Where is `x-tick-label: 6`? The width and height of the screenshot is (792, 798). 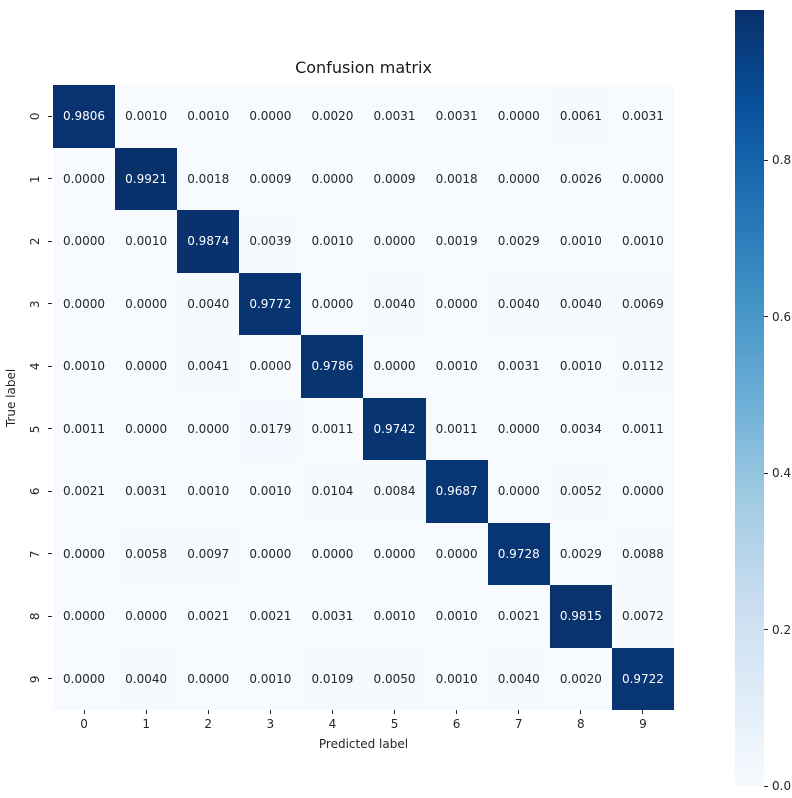
x-tick-label: 6 is located at coordinates (456, 724).